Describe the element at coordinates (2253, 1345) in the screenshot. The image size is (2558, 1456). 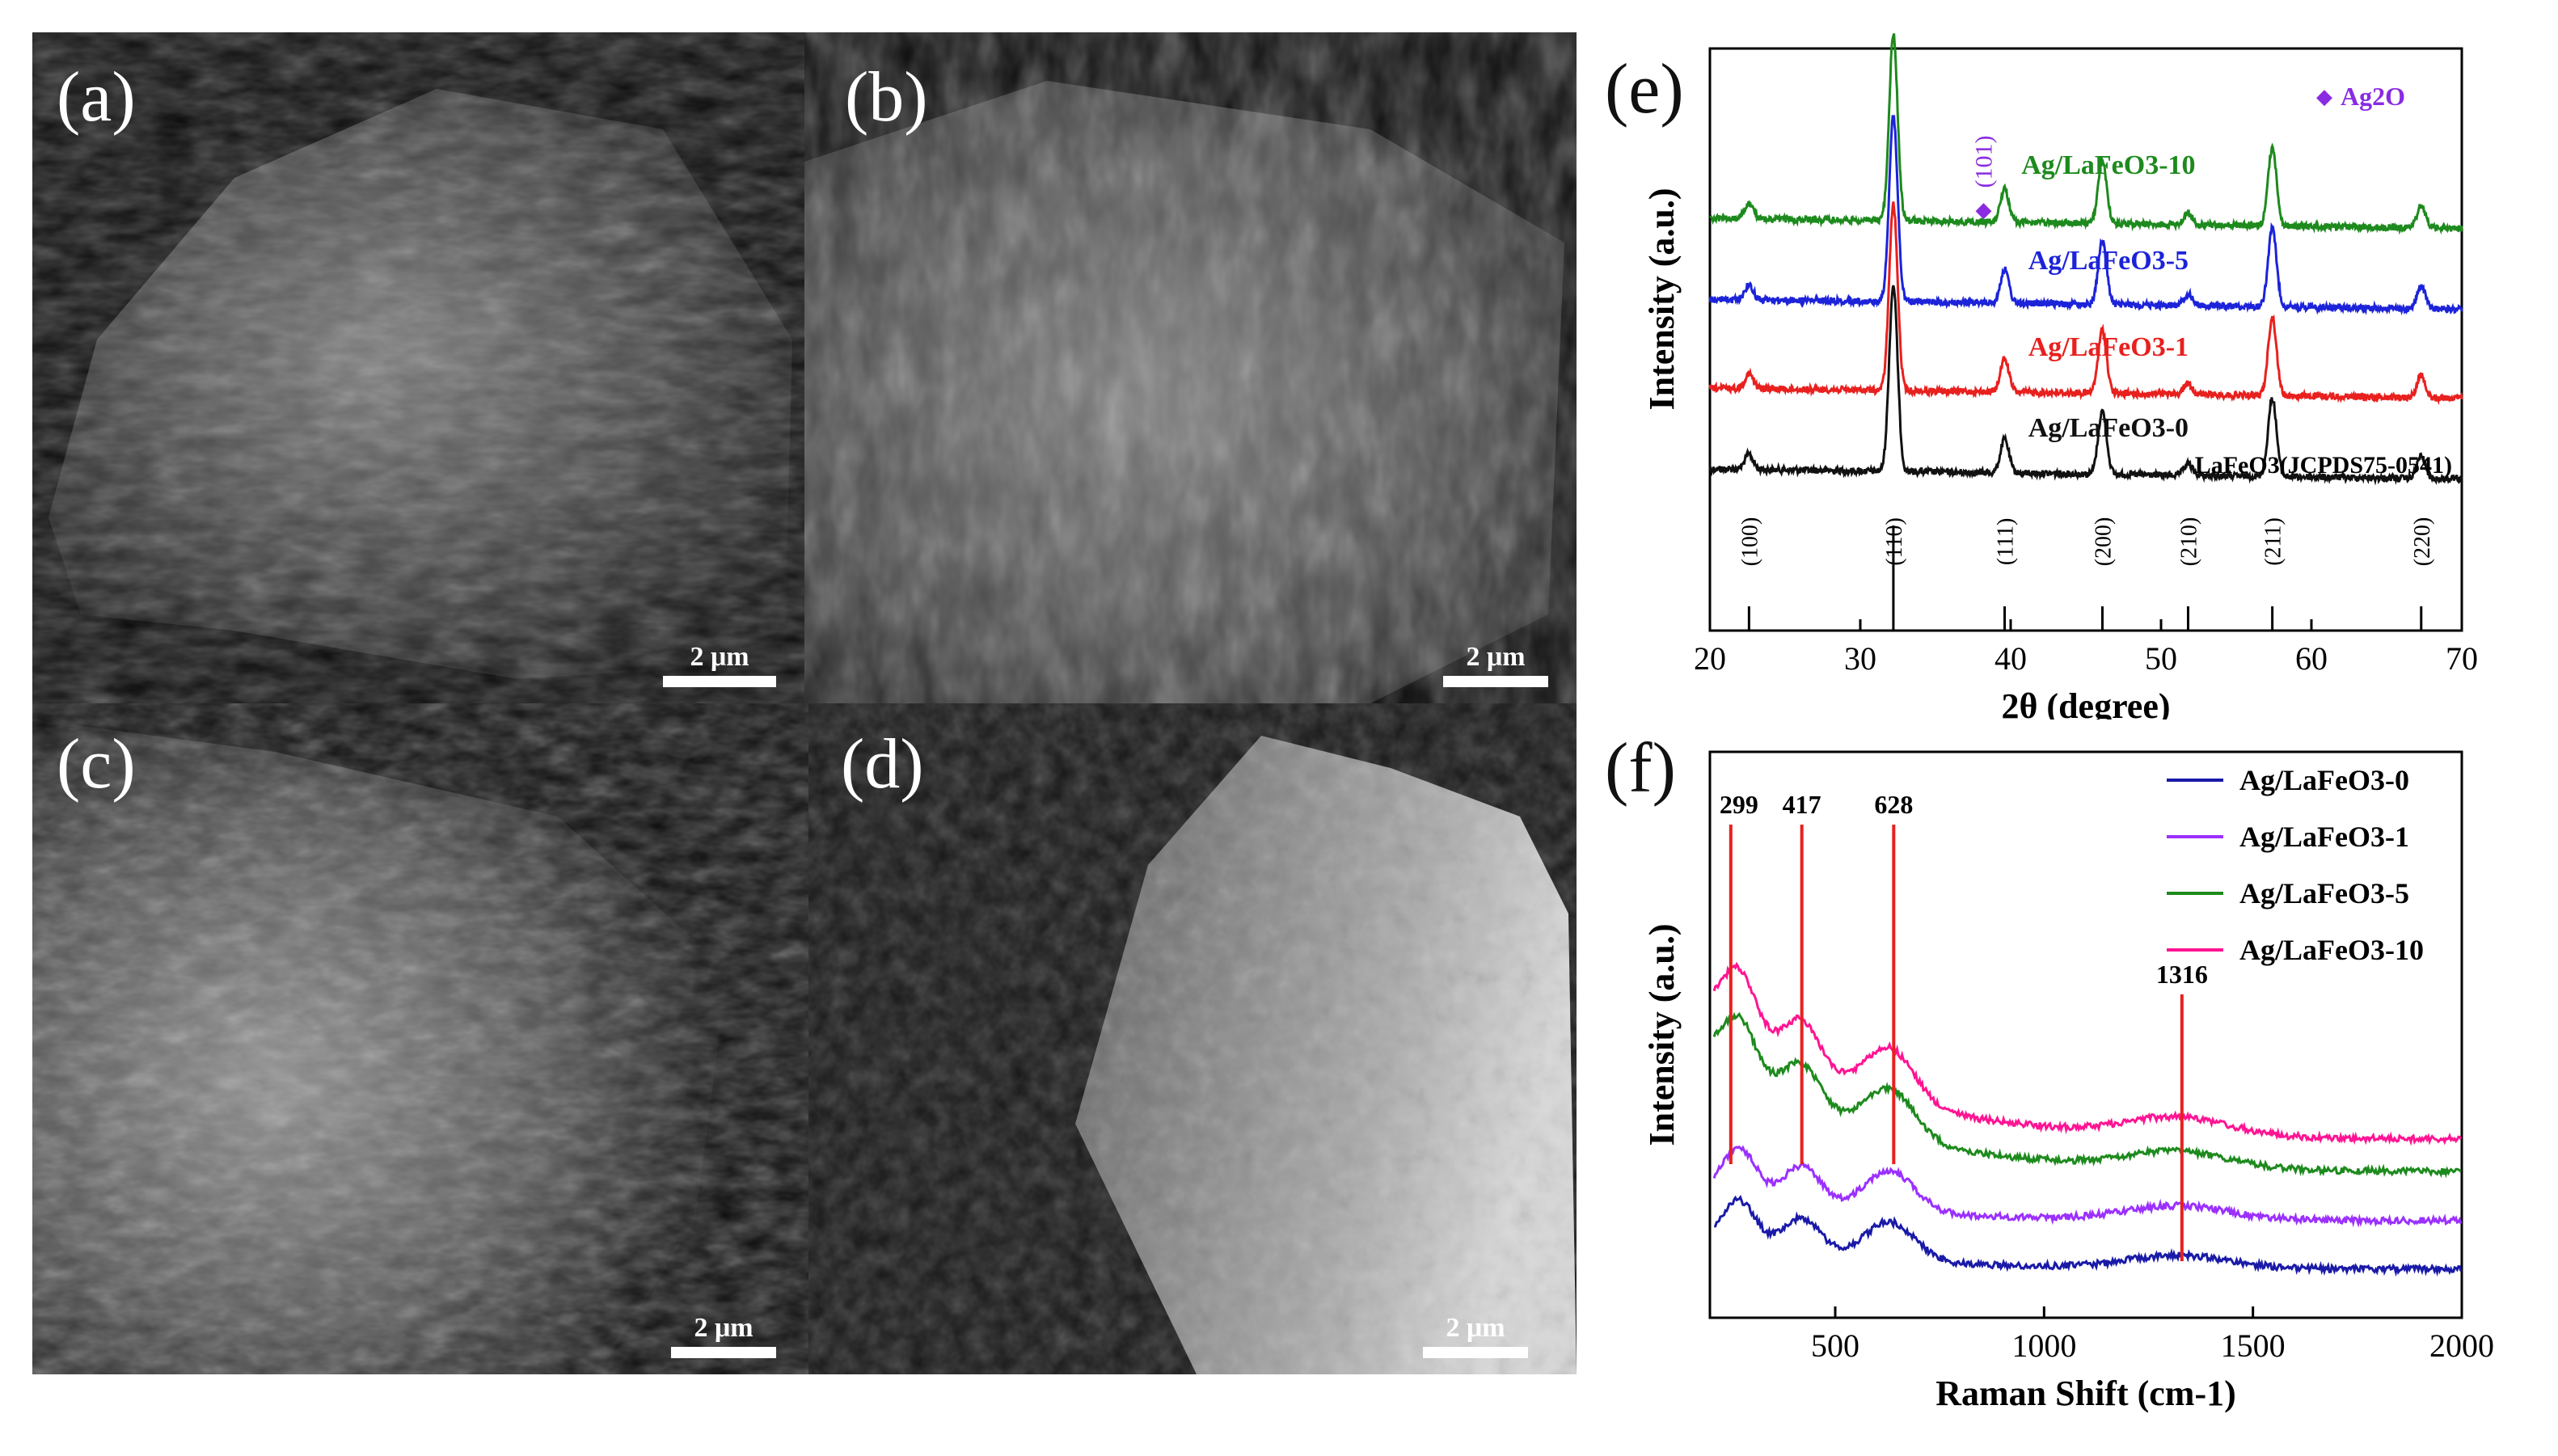
I see `x-tick-label: 1500` at that location.